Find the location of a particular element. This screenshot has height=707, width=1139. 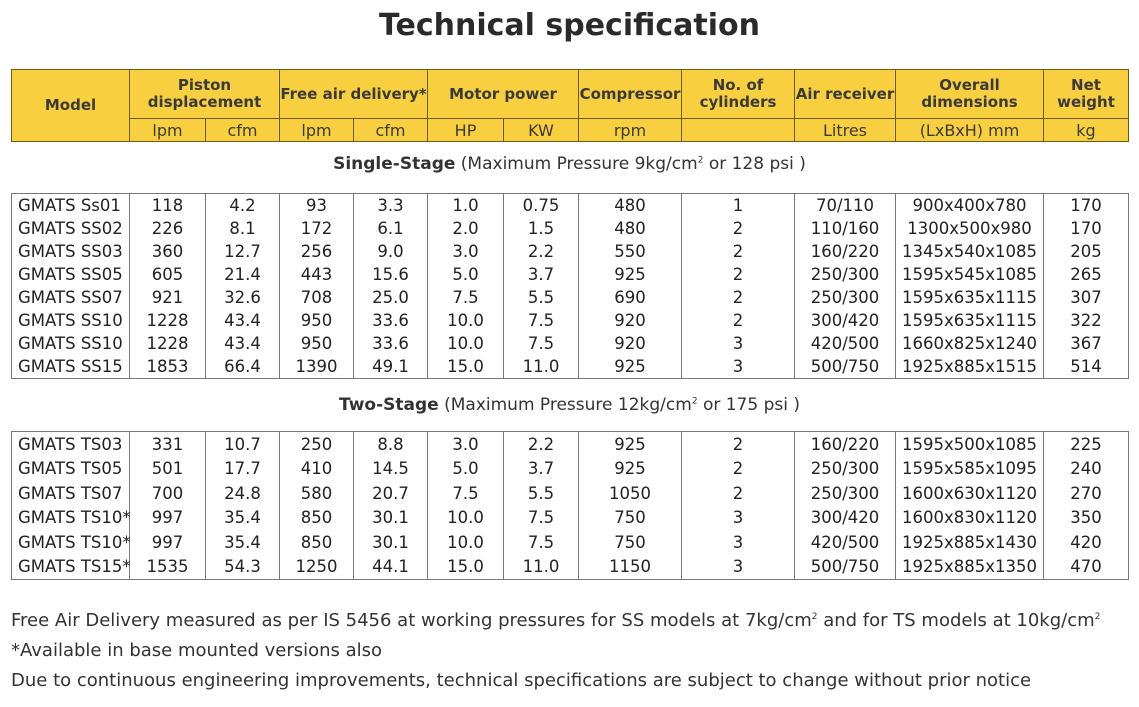

cell-weight: 322 is located at coordinates (1086, 320).